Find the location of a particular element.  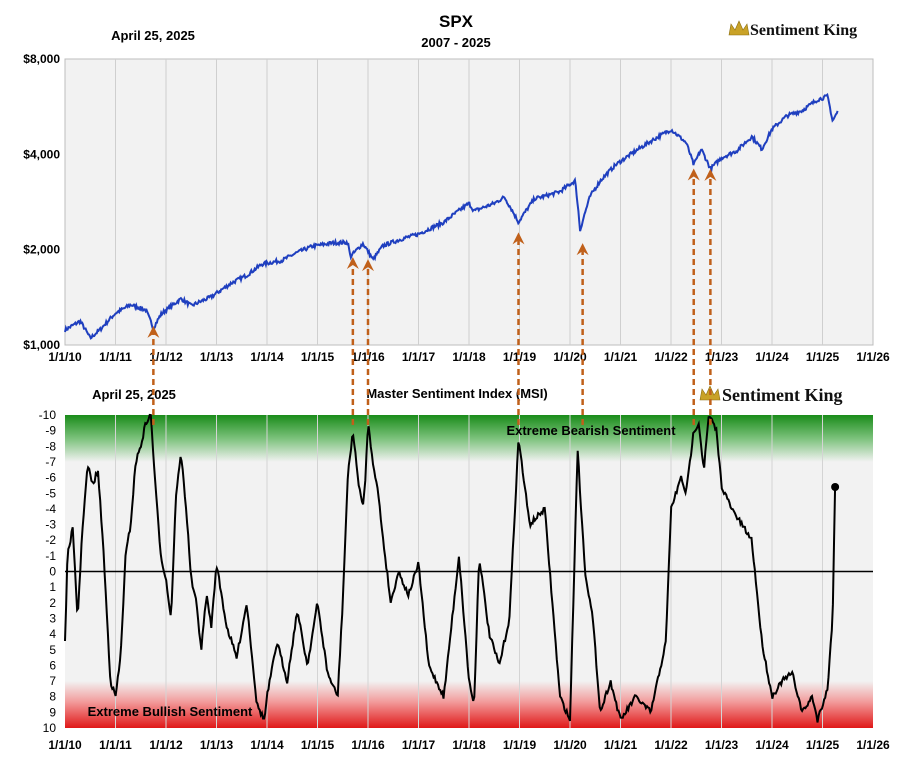

y-tick-label: 1 is located at coordinates (52, 587).